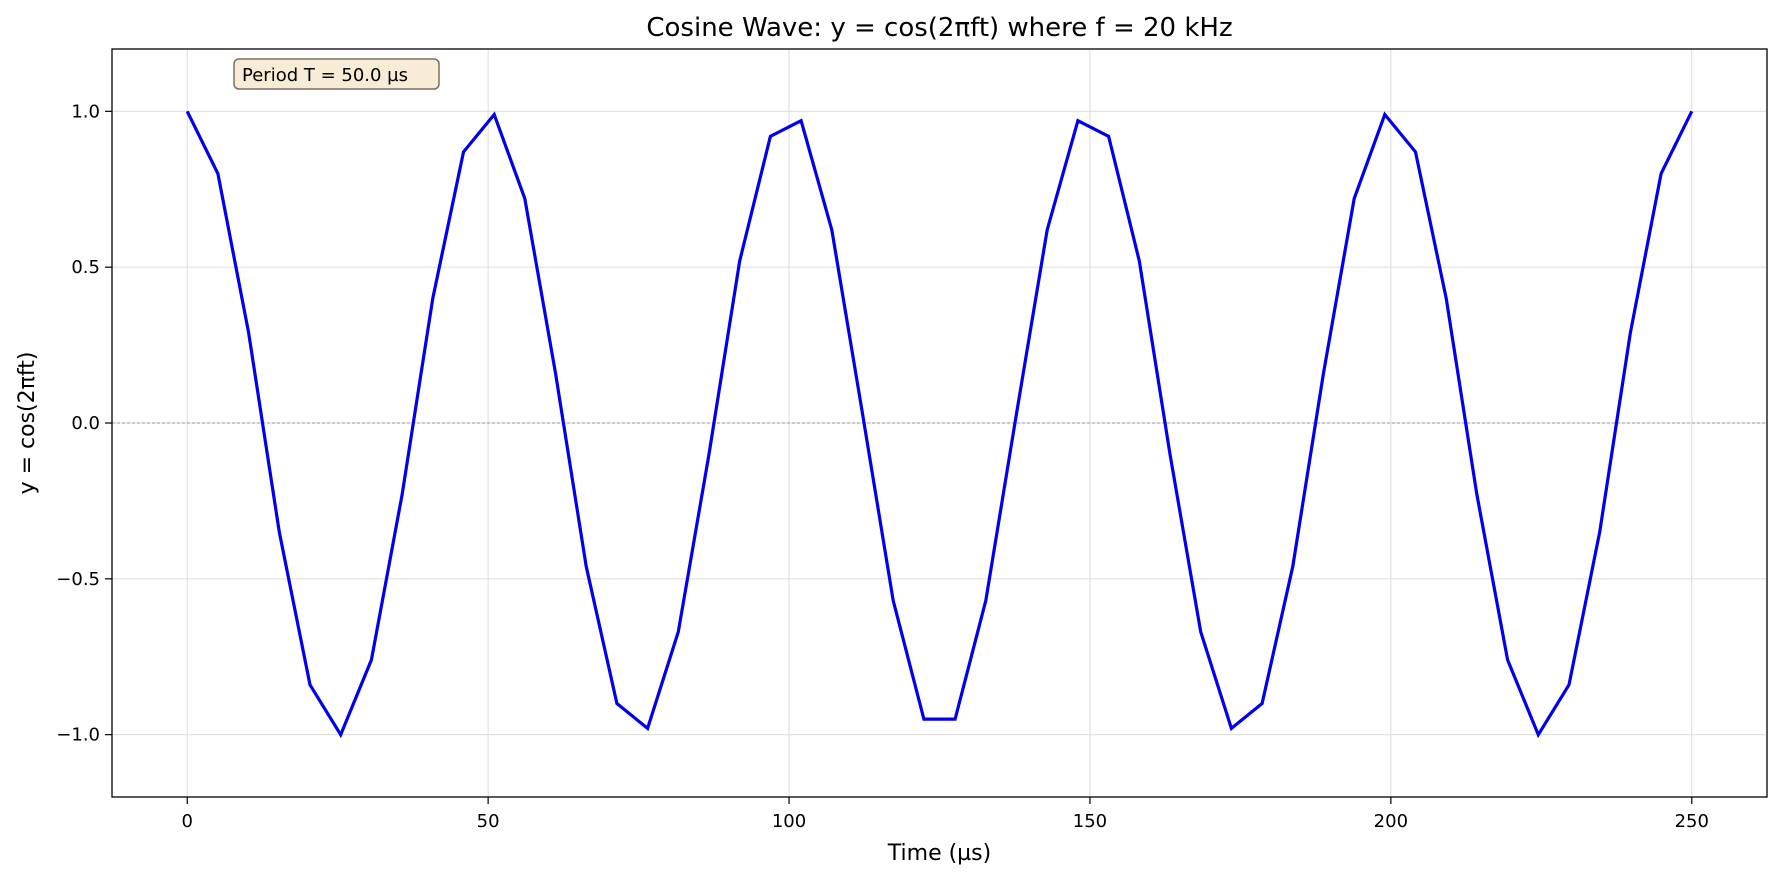 Image resolution: width=1782 pixels, height=884 pixels. What do you see at coordinates (85, 111) in the screenshot?
I see `y-tick-label: 1.0` at bounding box center [85, 111].